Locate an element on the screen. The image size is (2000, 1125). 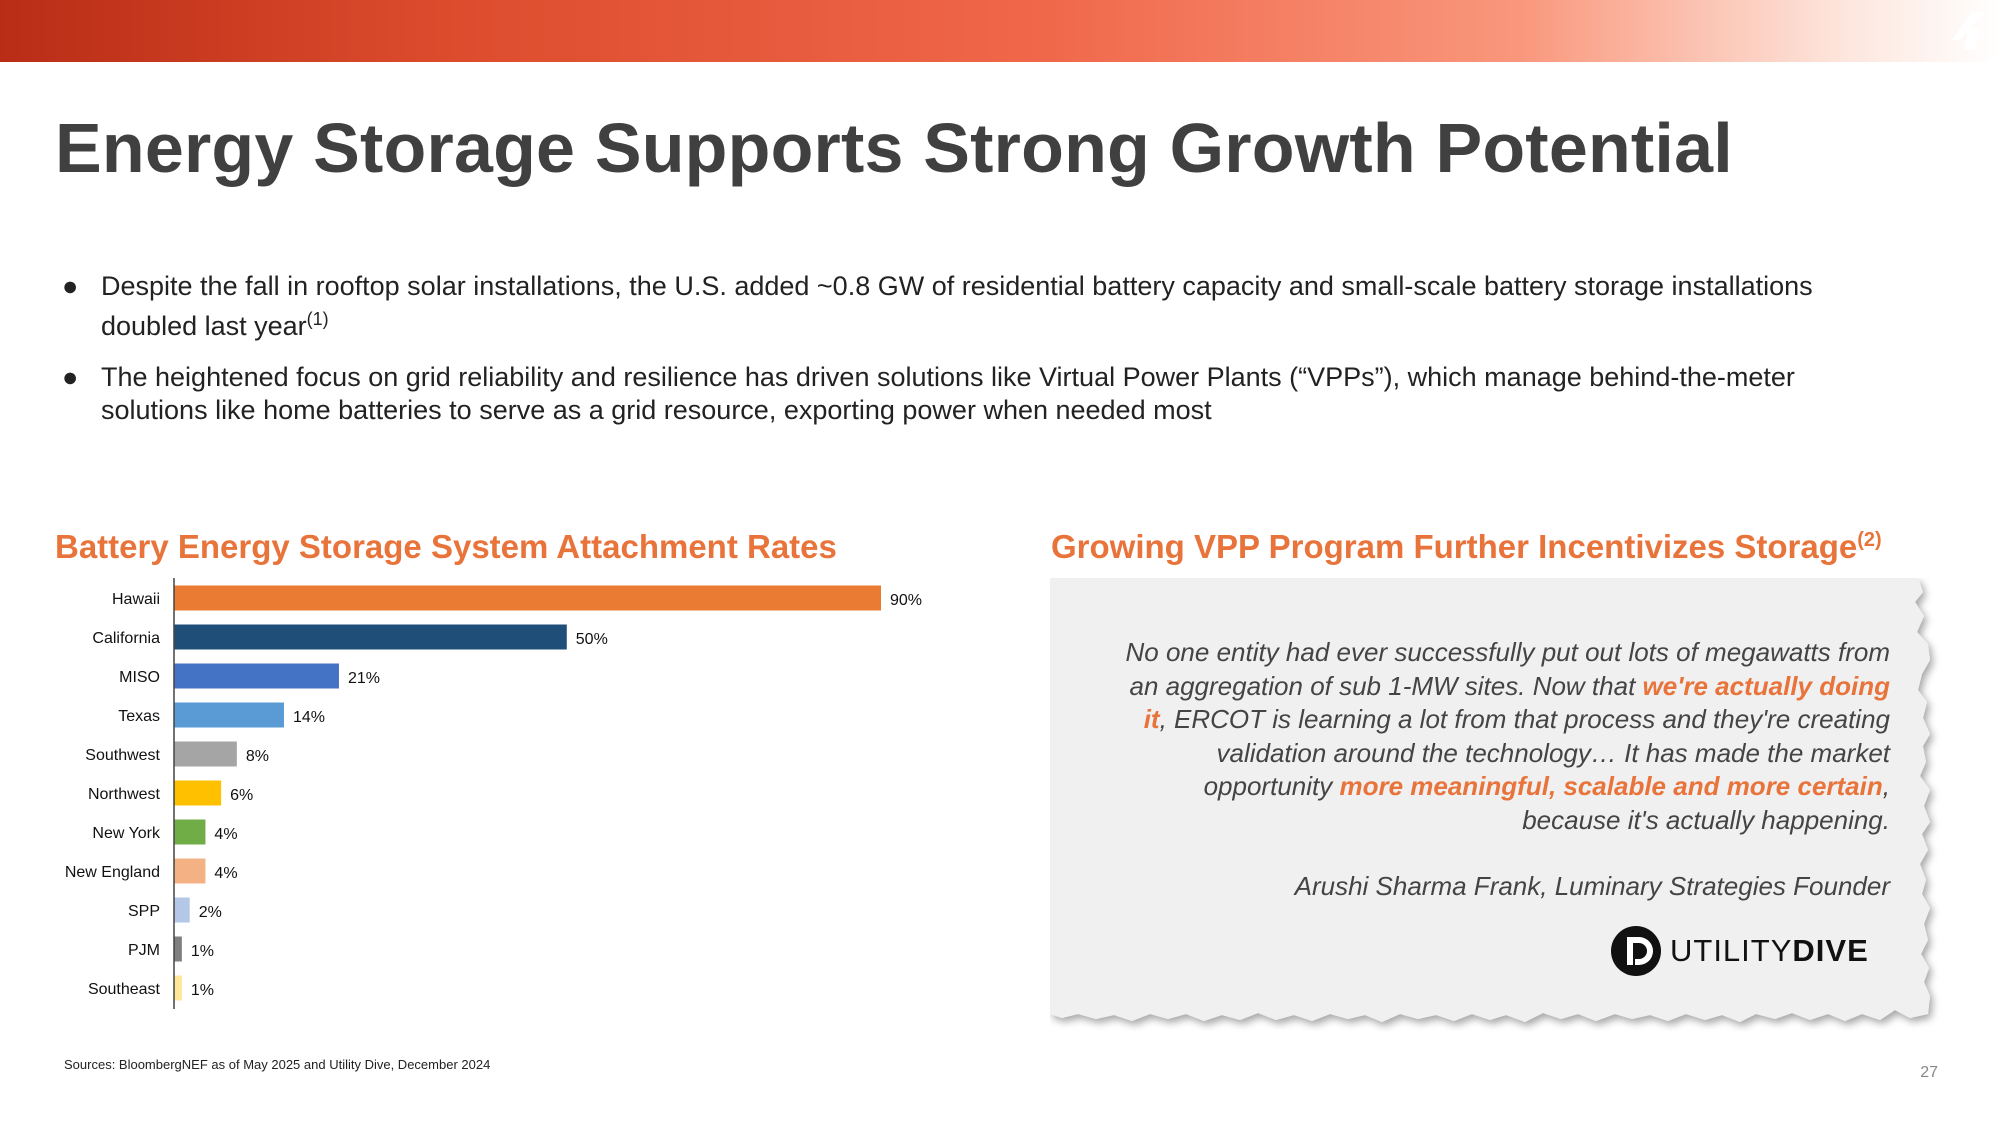
header-bar is located at coordinates (1000, 31).